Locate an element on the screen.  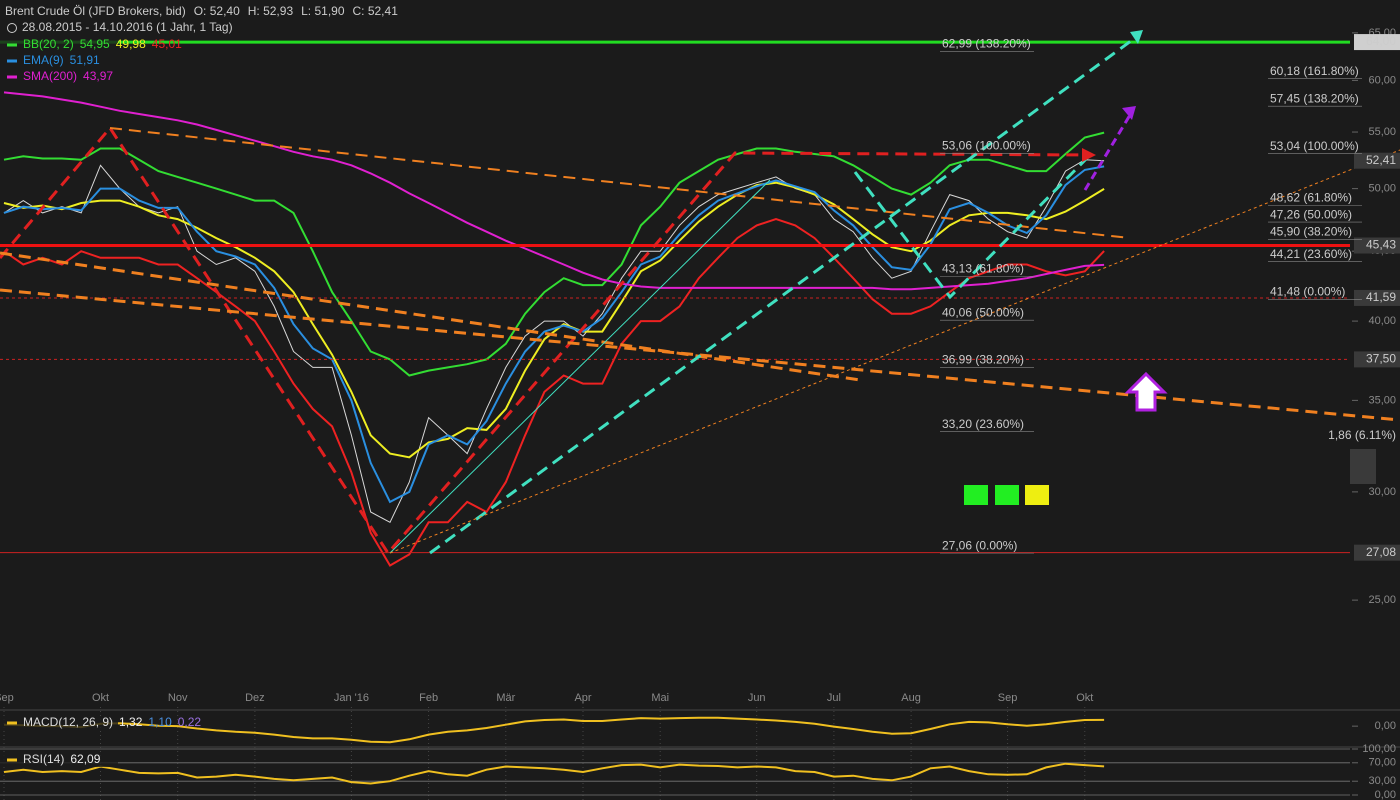
level-label: 52,41 is located at coordinates (1381, 160).